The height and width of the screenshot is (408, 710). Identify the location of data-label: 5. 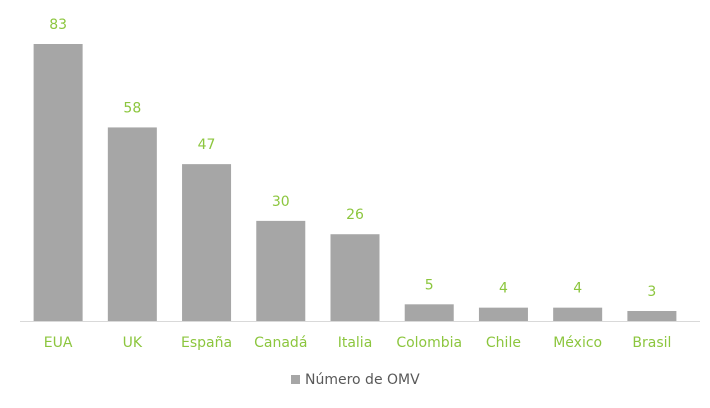
(429, 285).